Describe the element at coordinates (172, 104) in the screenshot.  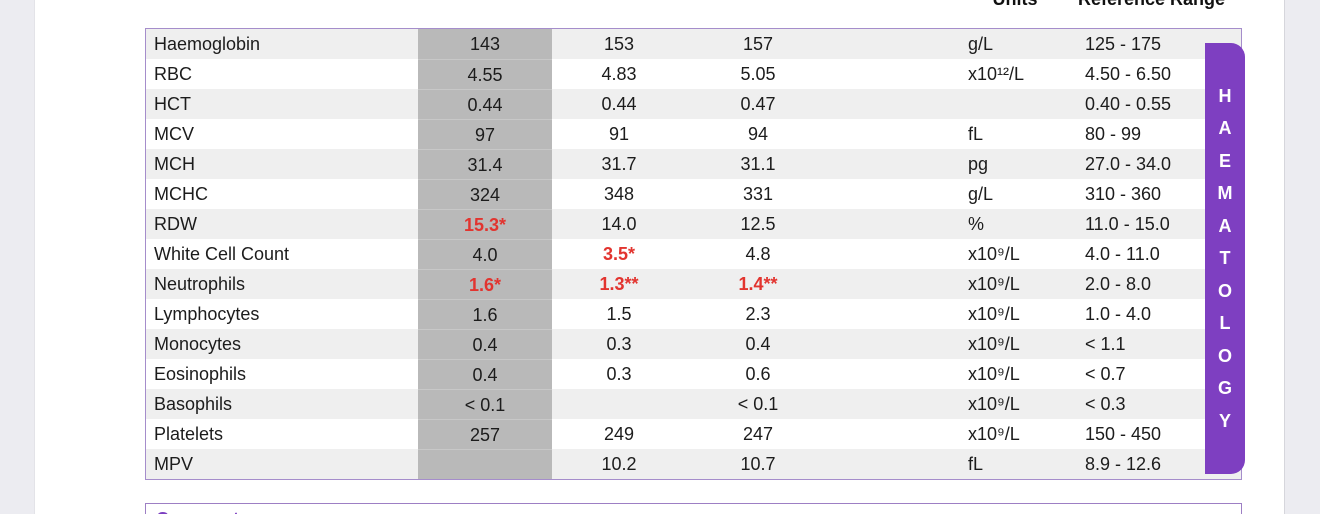
I see `test-name-cell: HCT` at that location.